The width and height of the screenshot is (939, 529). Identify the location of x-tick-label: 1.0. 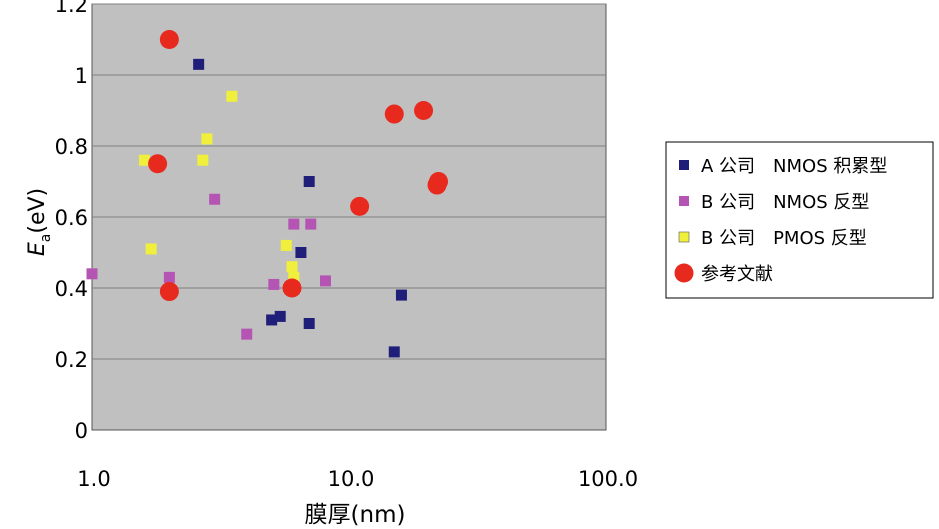
(93, 479).